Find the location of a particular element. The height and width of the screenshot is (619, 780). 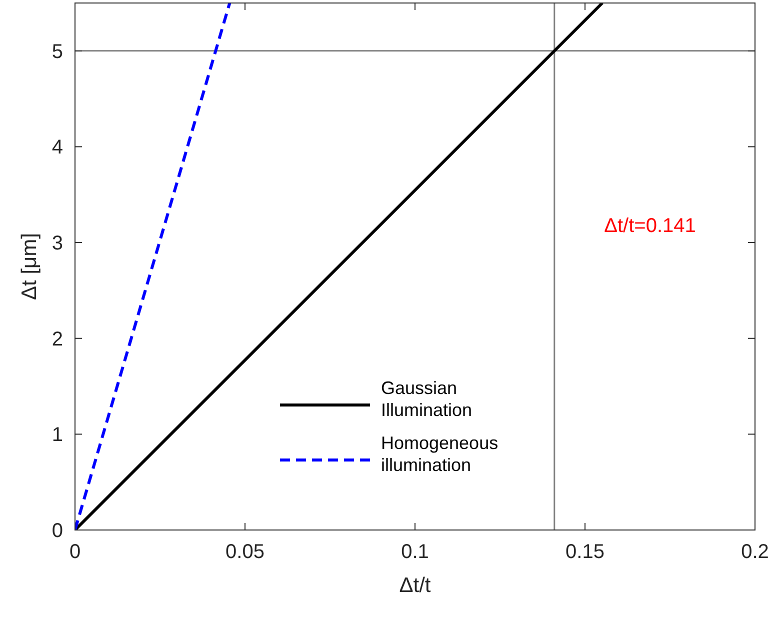

x-axis-title: Δt/t is located at coordinates (415, 585).